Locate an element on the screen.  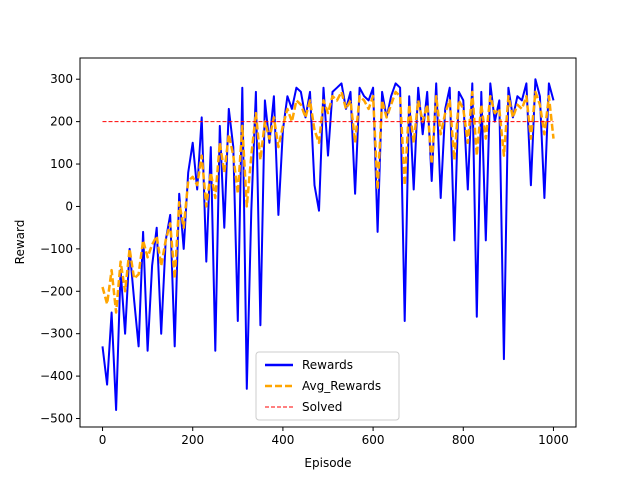
y-tick-label: −200 is located at coordinates (56, 291).